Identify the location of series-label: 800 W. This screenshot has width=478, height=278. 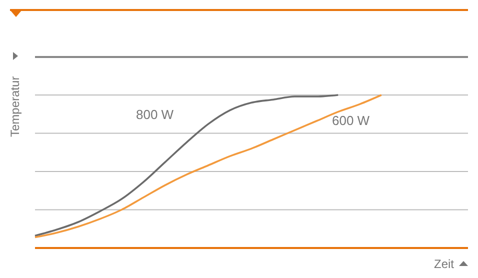
(155, 114).